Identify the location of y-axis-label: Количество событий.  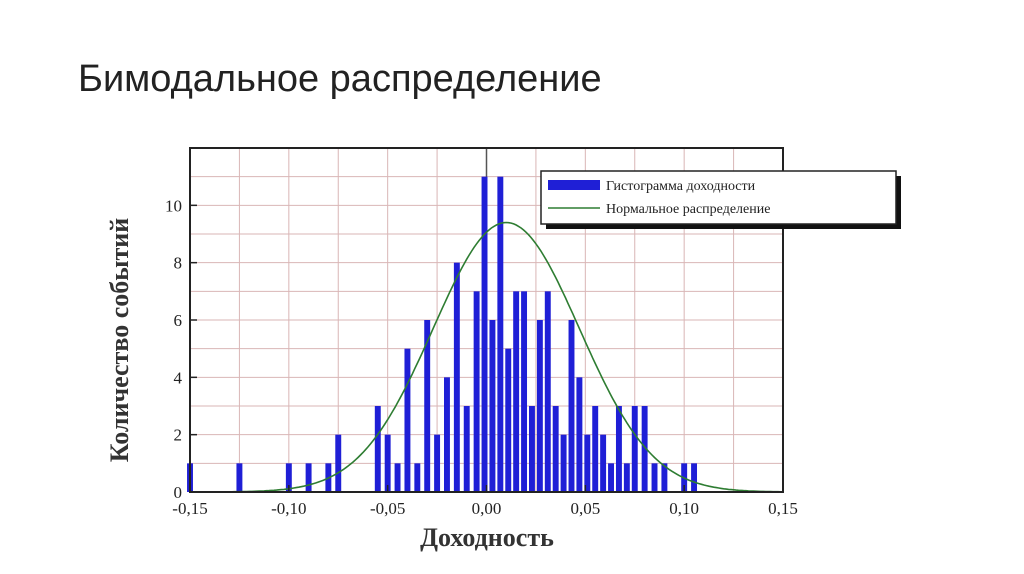
(119, 340).